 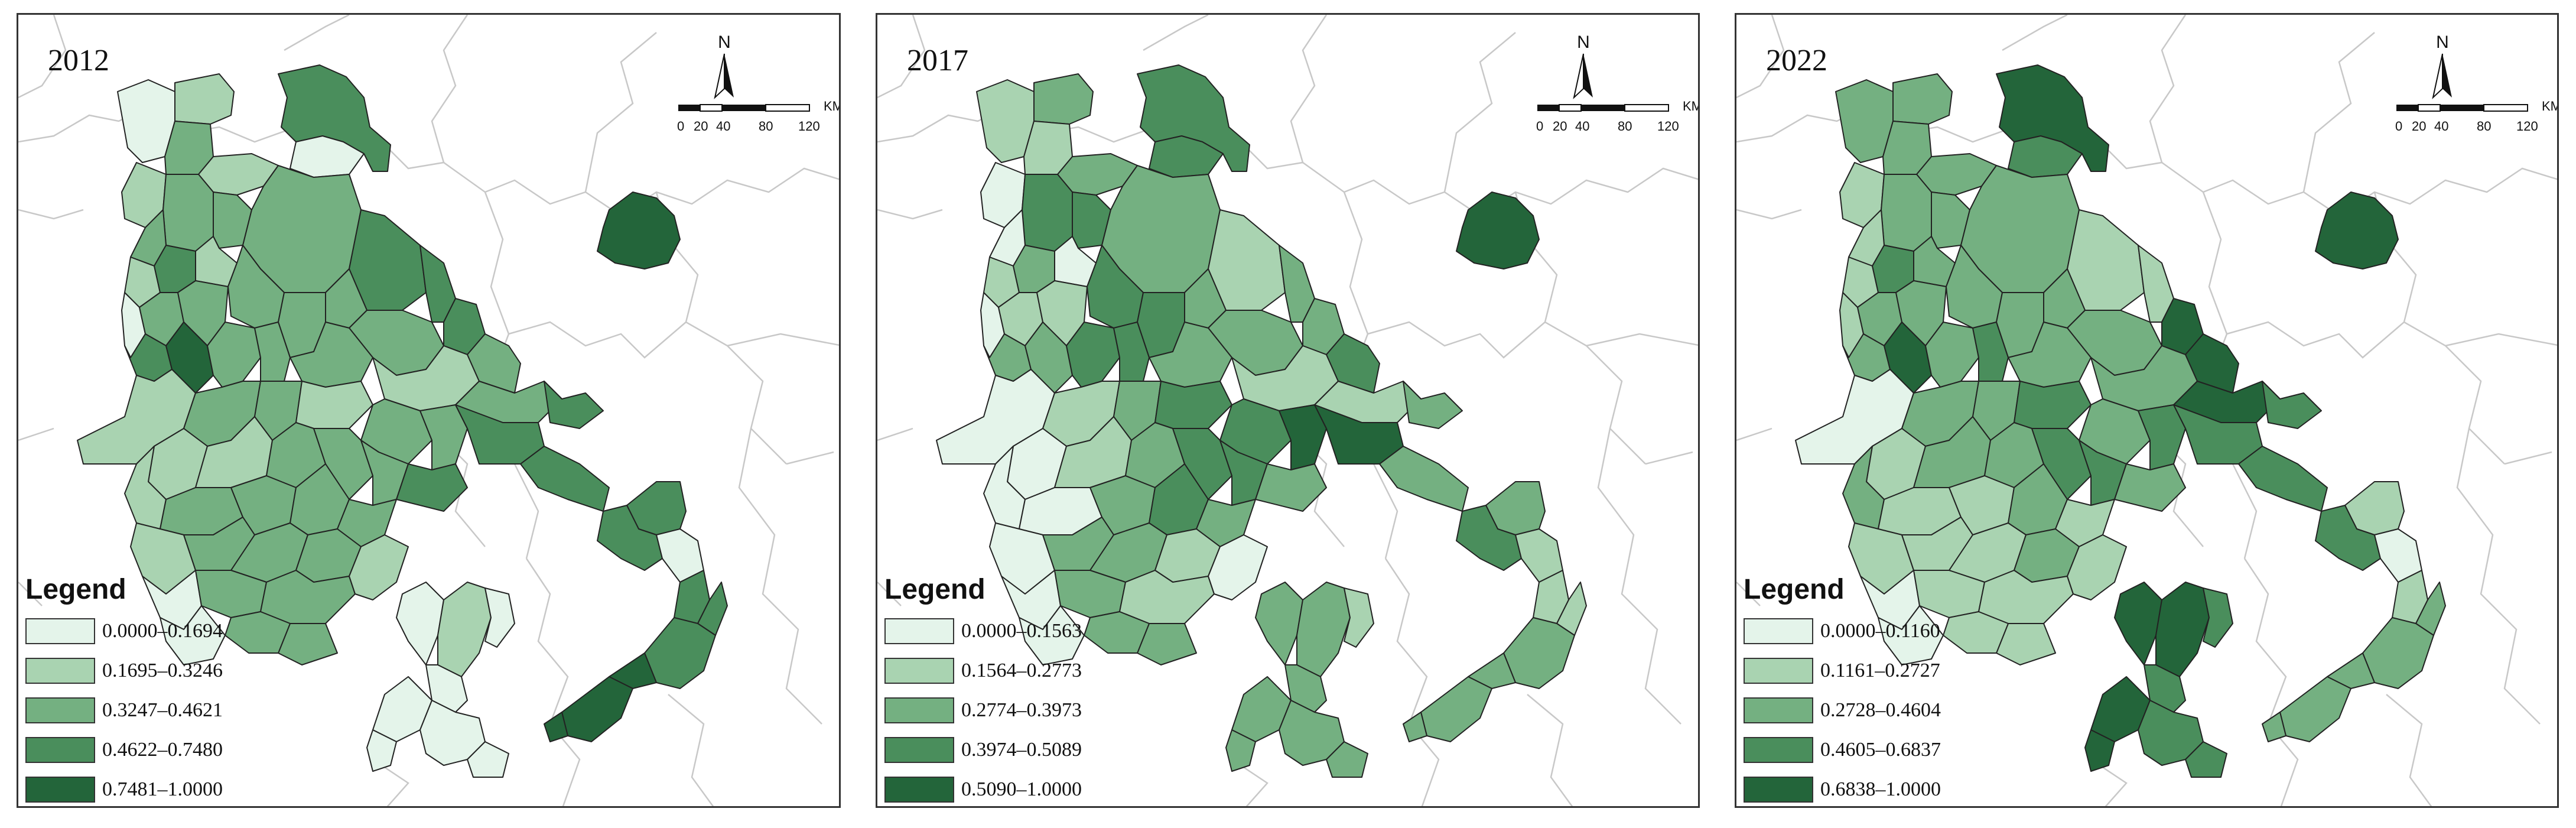 What do you see at coordinates (1022, 750) in the screenshot?
I see `legend-label: 0.3974–0.5089` at bounding box center [1022, 750].